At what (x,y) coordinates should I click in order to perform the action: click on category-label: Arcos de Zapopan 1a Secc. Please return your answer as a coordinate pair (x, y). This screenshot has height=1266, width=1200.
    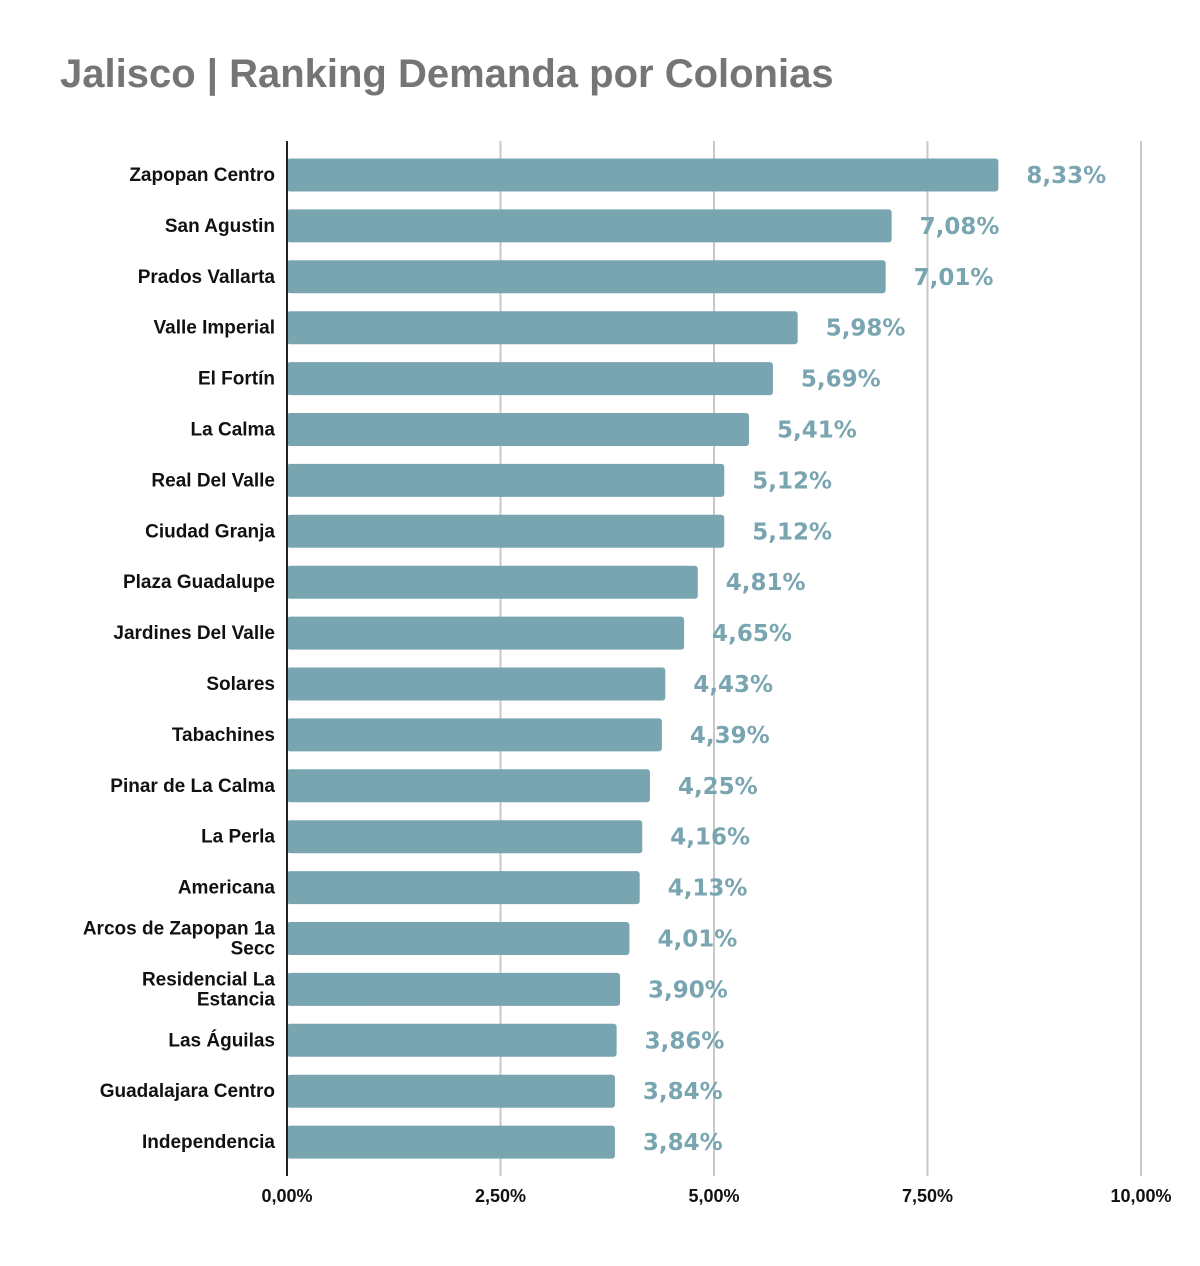
    Looking at the image, I should click on (179, 939).